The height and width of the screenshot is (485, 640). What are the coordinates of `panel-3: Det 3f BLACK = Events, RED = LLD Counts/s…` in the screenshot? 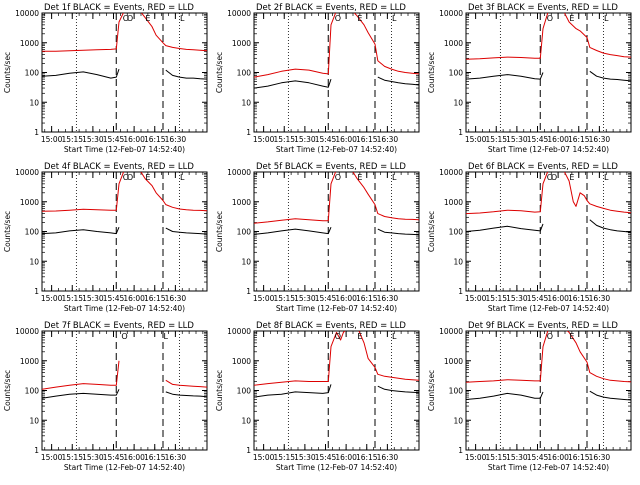 It's located at (529, 78).